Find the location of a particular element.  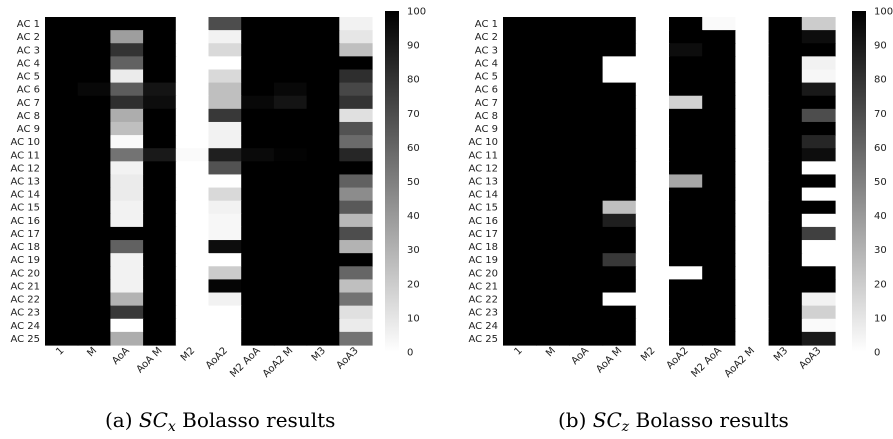

row-label: AC 20 is located at coordinates (483, 273).